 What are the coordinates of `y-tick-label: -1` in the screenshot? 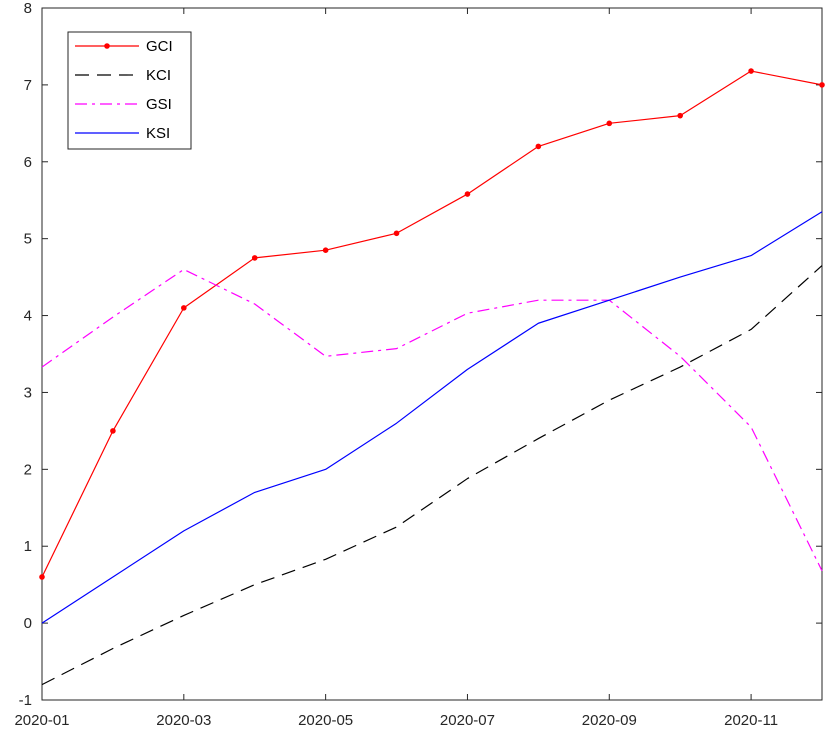 It's located at (25, 700).